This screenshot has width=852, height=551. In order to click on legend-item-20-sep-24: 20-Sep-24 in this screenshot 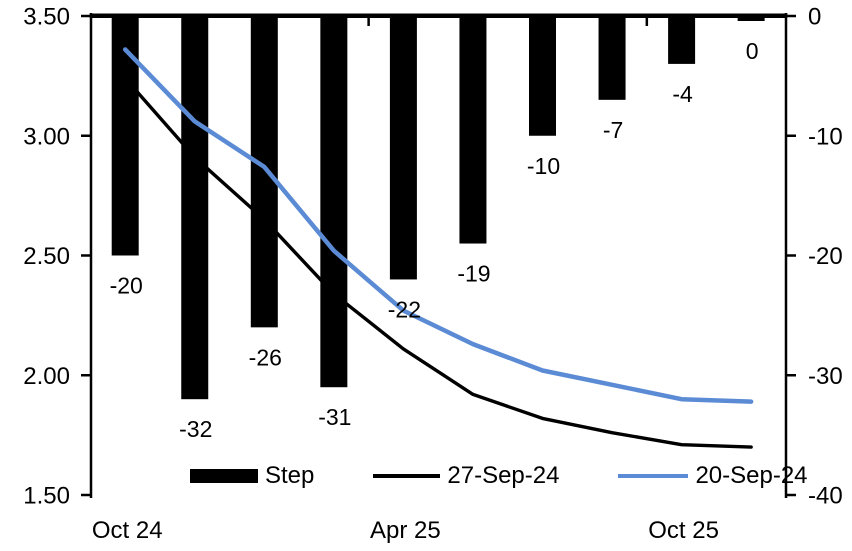, I will do `click(713, 475)`.